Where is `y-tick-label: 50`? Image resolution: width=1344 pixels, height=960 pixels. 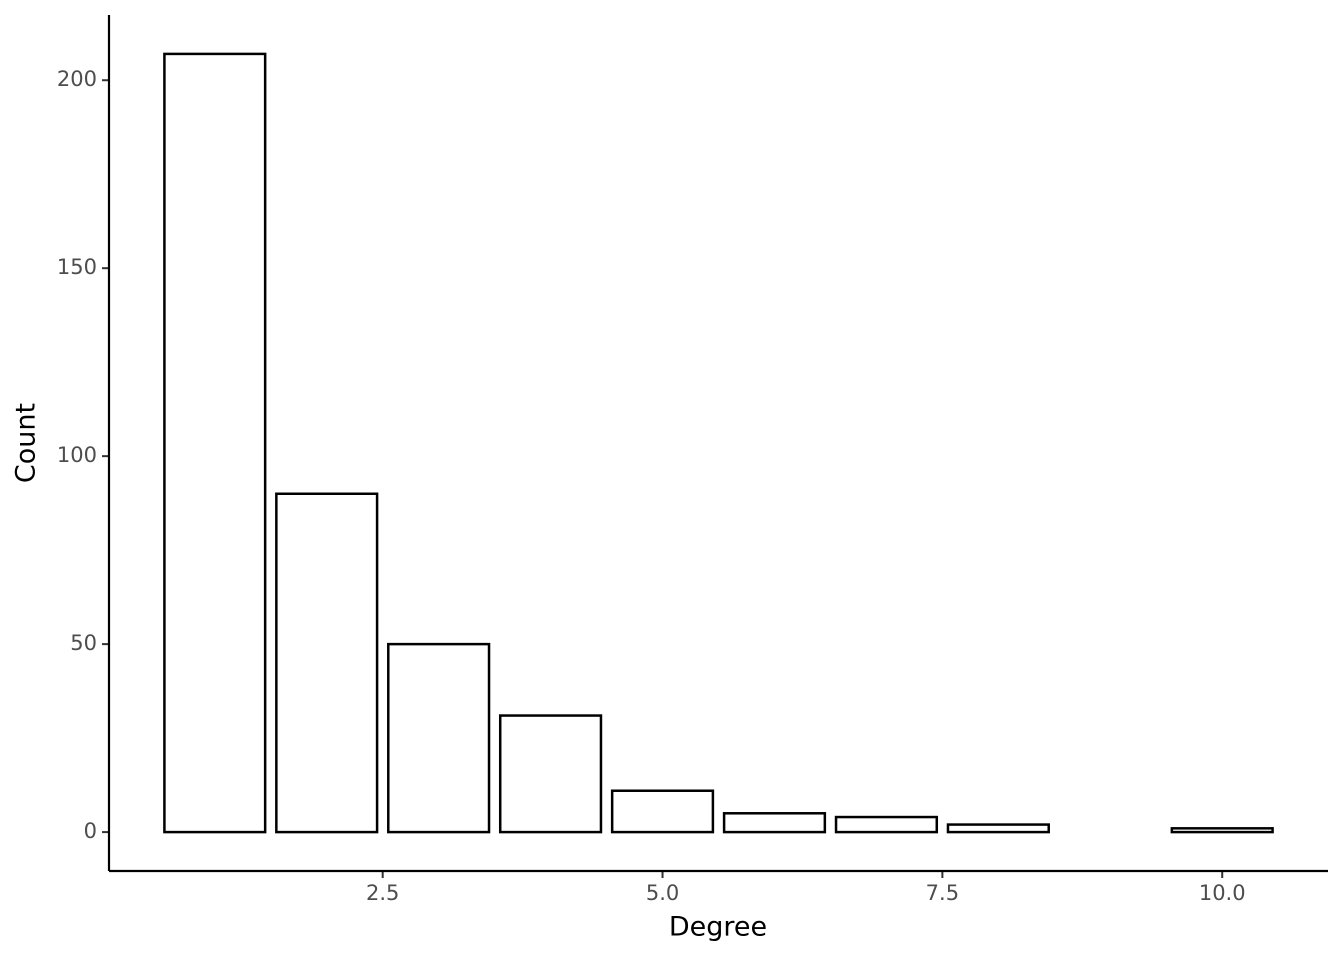
y-tick-label: 50 is located at coordinates (83, 643).